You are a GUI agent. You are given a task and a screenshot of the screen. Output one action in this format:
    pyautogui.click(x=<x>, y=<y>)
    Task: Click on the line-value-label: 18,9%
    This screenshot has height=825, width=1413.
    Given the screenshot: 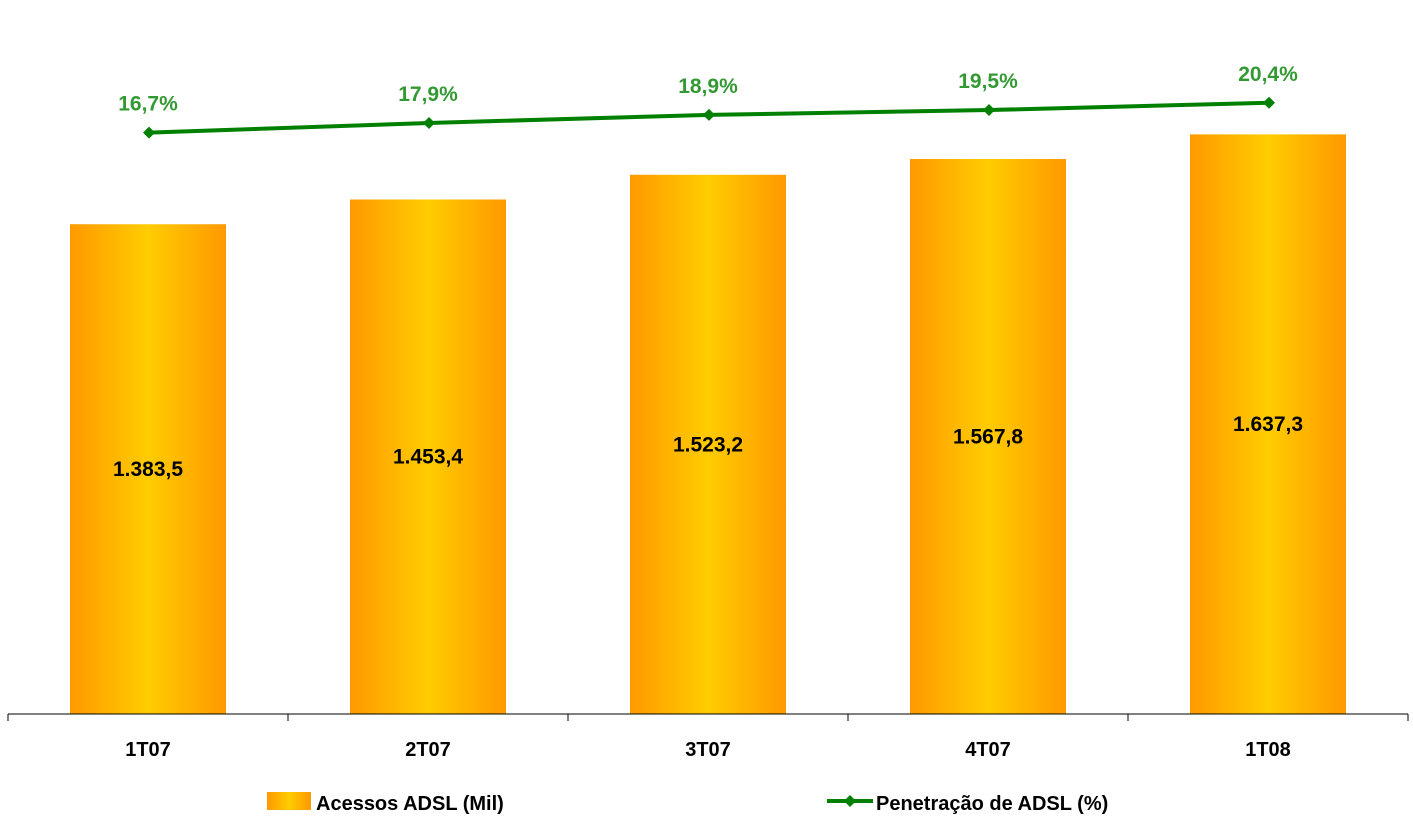 What is the action you would take?
    pyautogui.click(x=708, y=86)
    